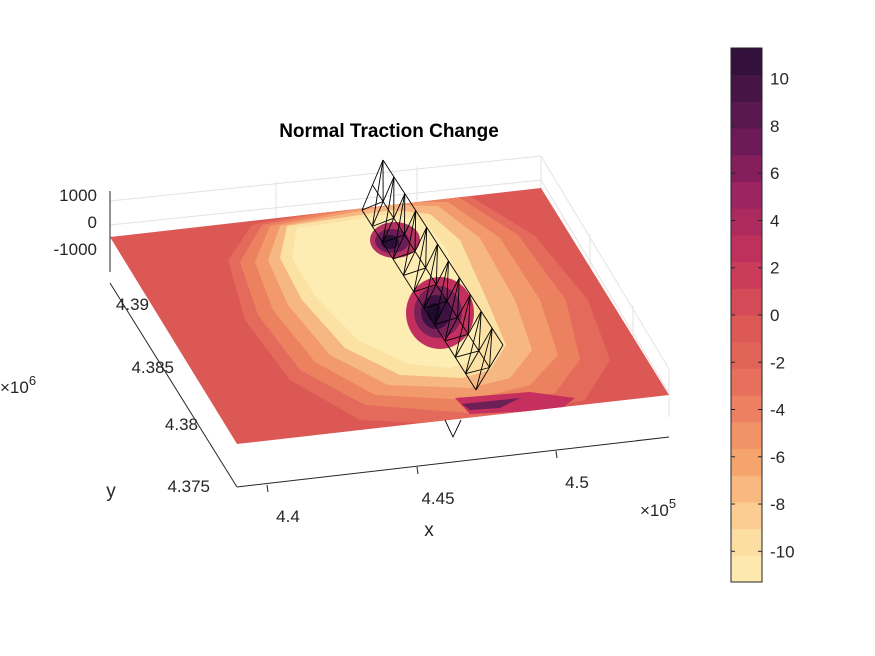 The width and height of the screenshot is (875, 656). What do you see at coordinates (777, 410) in the screenshot?
I see `colorbar-tick-label: -4` at bounding box center [777, 410].